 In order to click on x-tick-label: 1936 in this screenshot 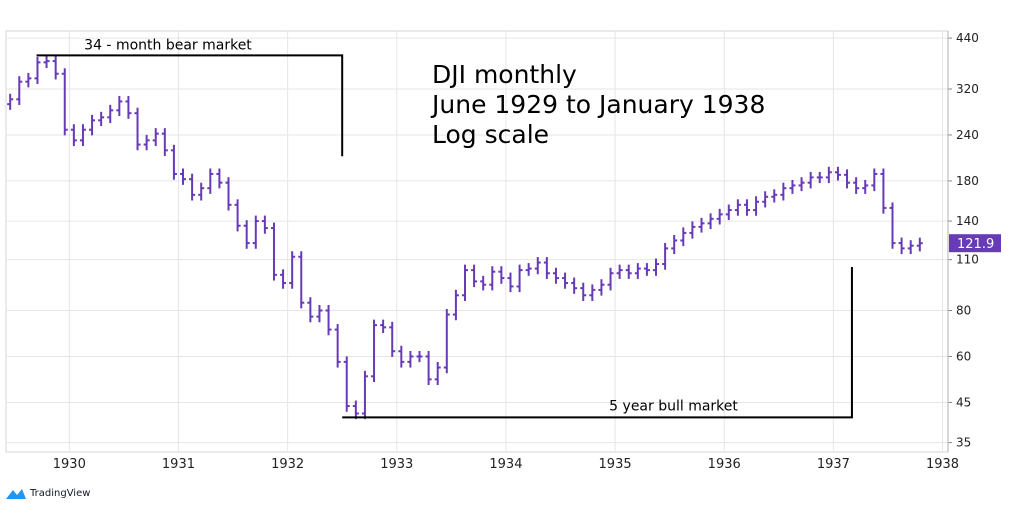, I will do `click(724, 464)`.